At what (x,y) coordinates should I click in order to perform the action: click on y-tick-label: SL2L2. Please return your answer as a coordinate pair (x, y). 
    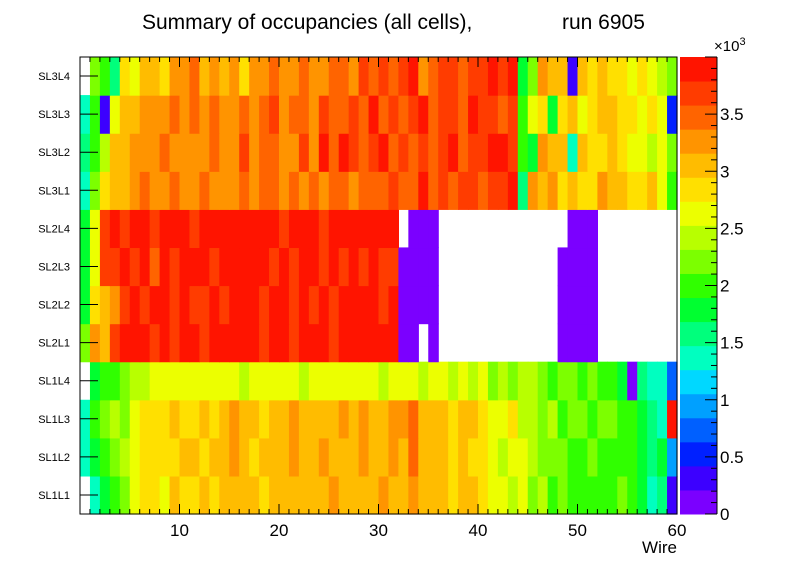
    Looking at the image, I should click on (54, 306).